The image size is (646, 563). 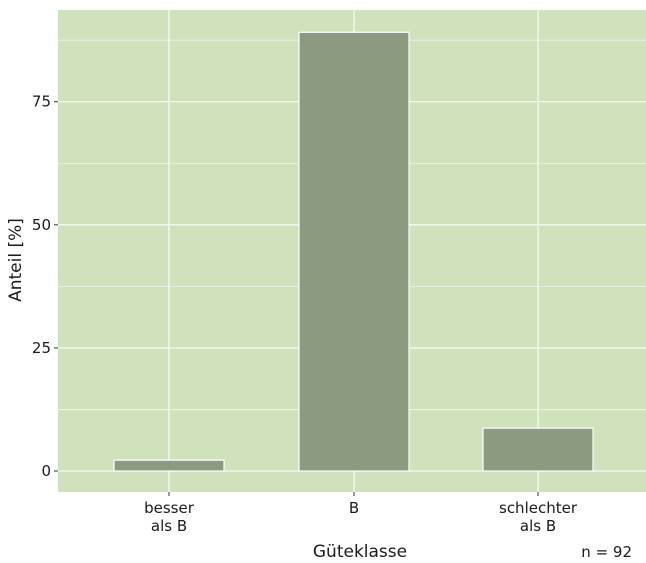 I want to click on x-axis-title: Güteklasse, so click(x=360, y=552).